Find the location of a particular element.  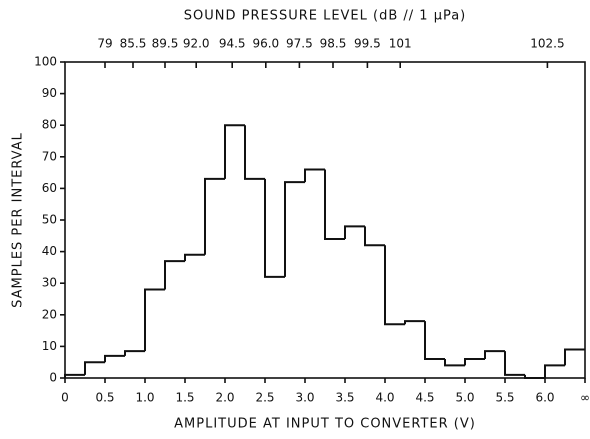

y-tick-label: 20 is located at coordinates (49, 314).